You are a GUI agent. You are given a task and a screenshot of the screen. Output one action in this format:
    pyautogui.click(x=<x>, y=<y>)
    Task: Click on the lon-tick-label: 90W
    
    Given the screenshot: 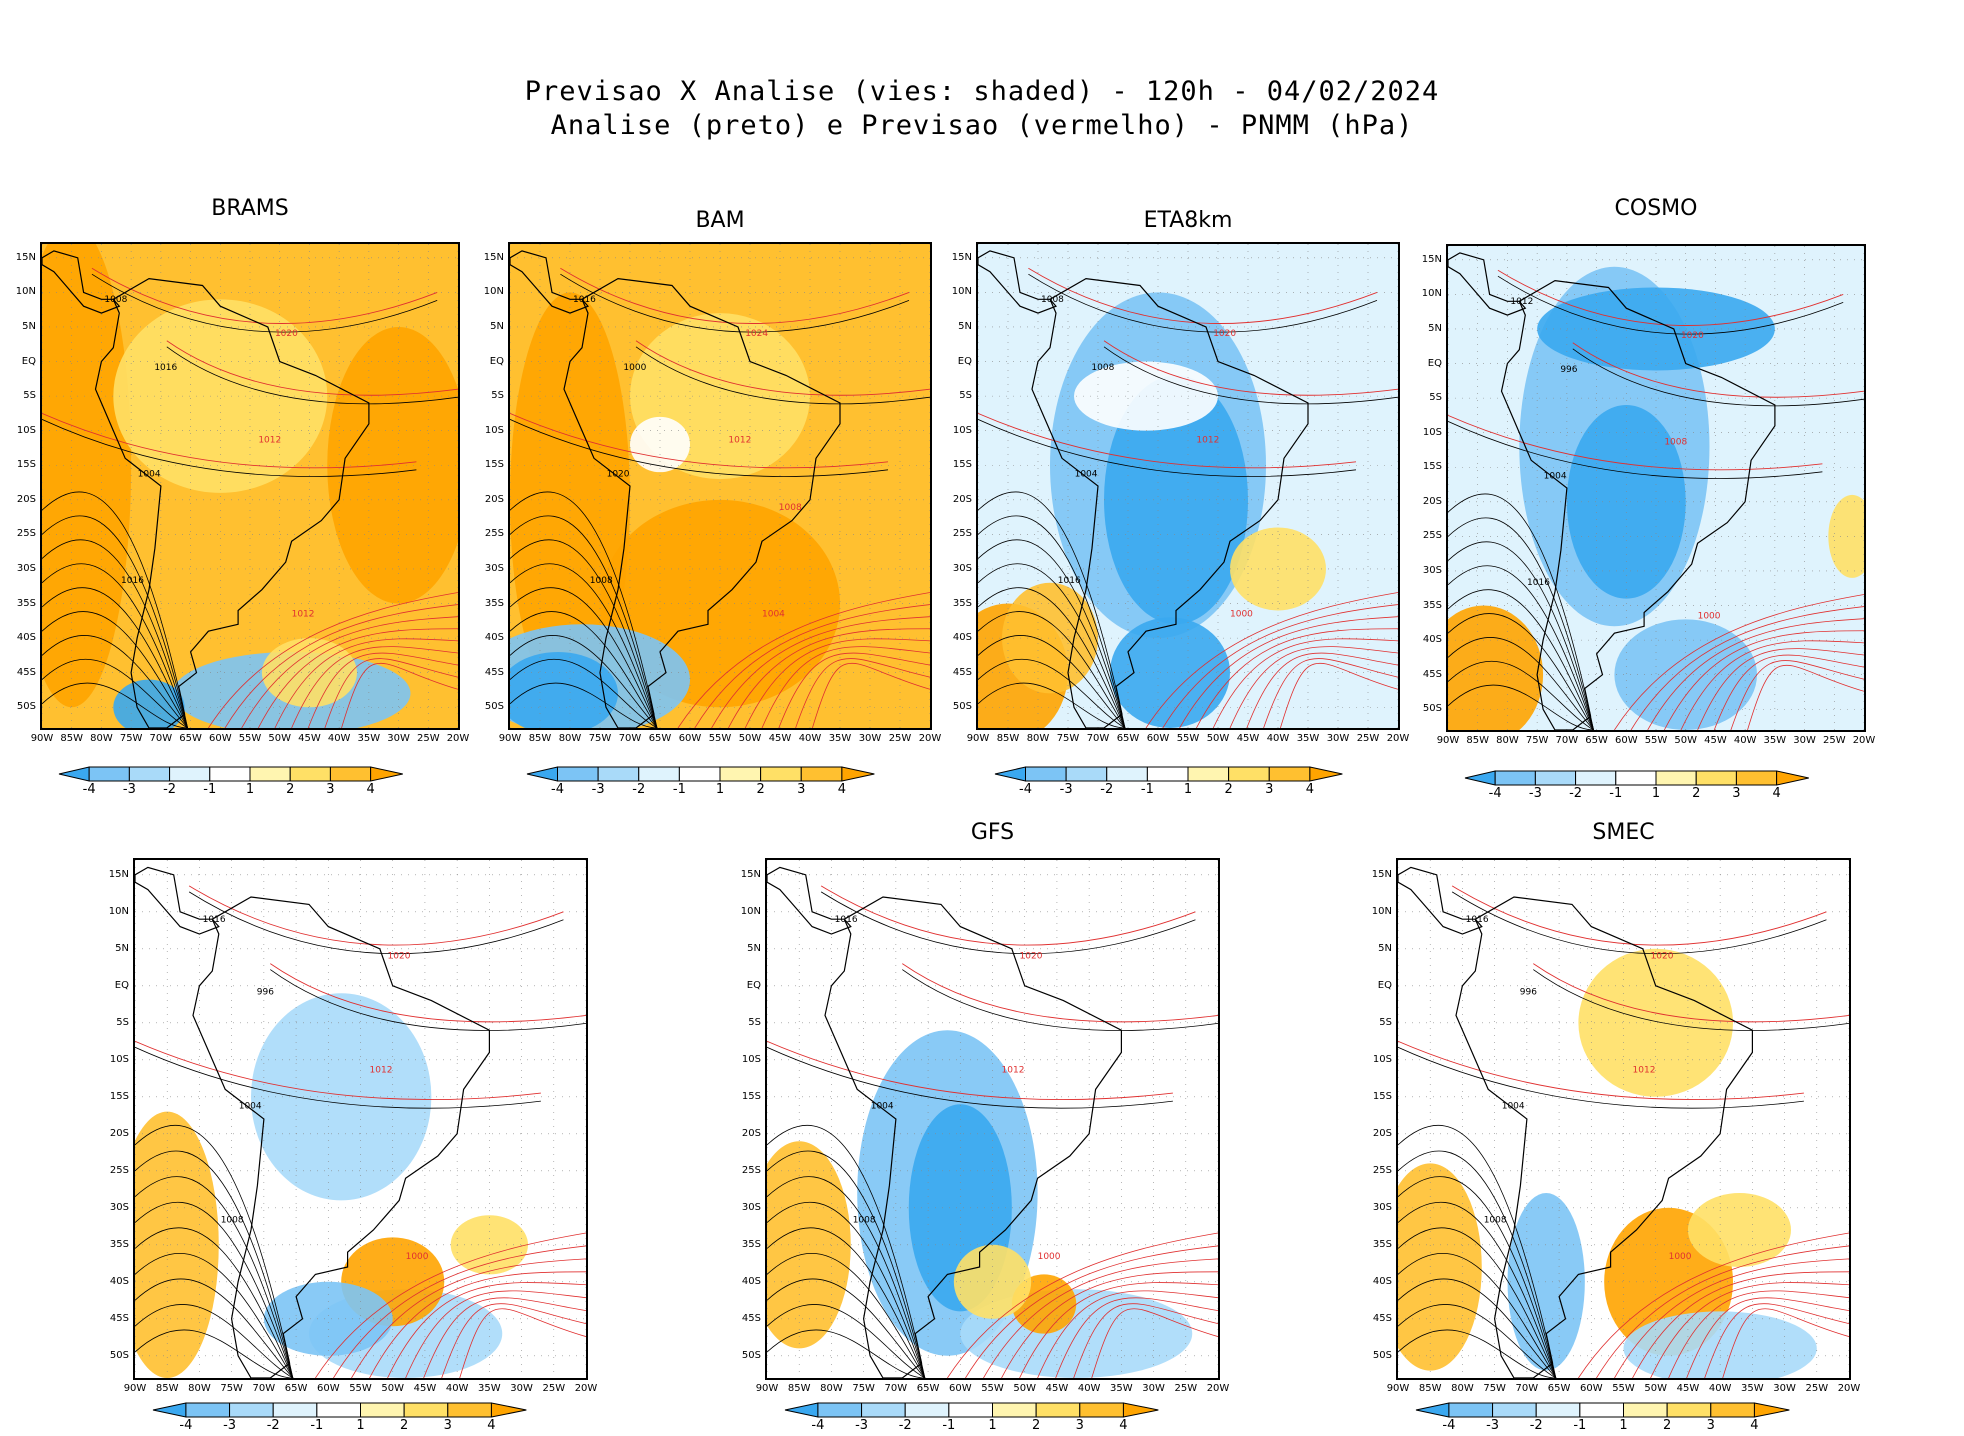 What is the action you would take?
    pyautogui.click(x=1448, y=740)
    